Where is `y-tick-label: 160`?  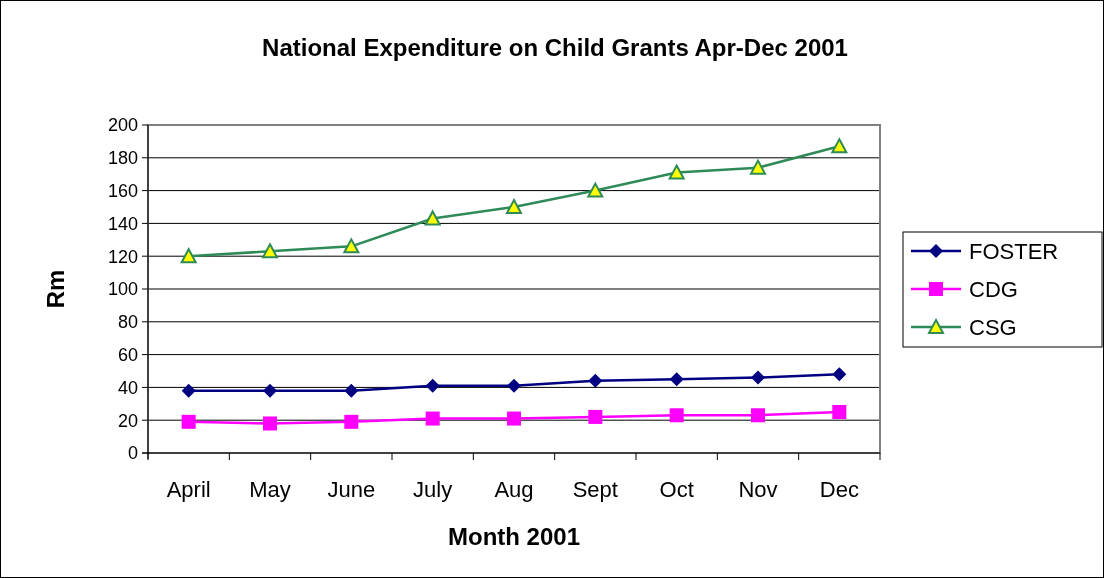
y-tick-label: 160 is located at coordinates (122, 190).